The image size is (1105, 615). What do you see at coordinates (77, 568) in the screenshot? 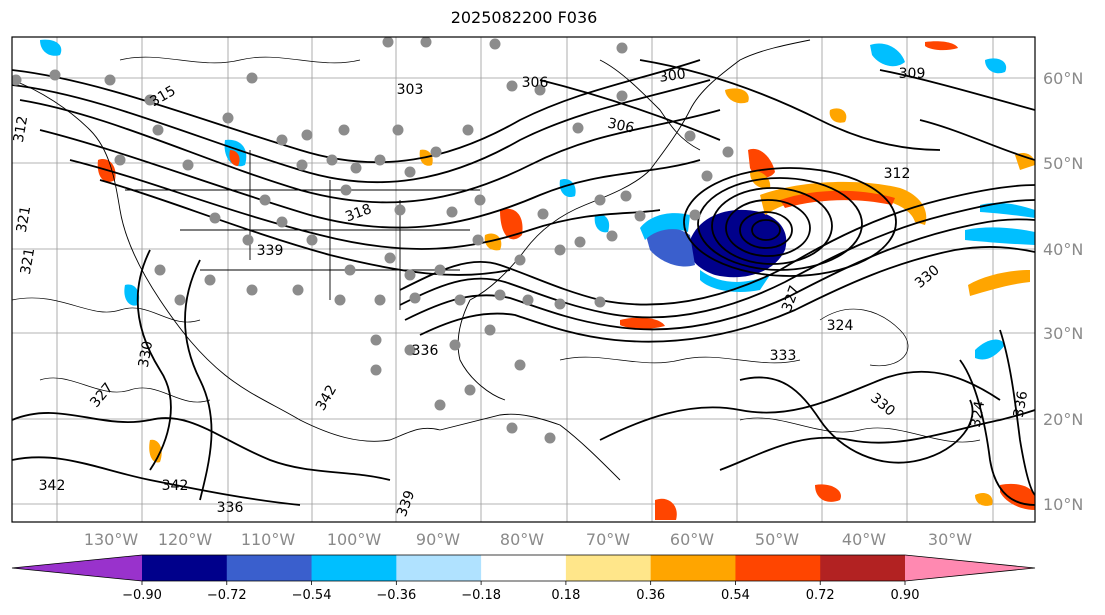
I see `colorbar-extend-min` at bounding box center [77, 568].